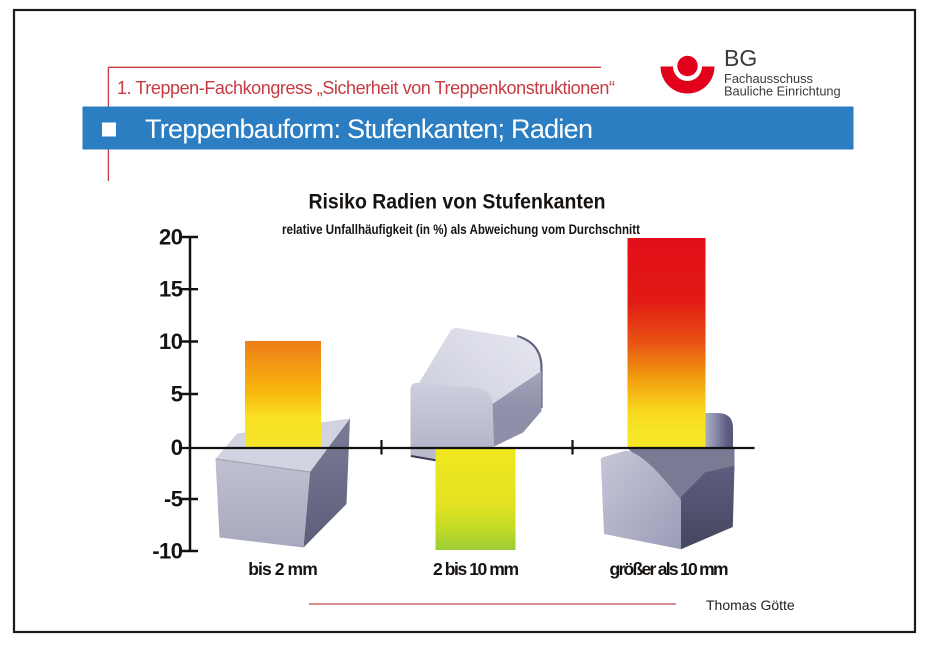 Image resolution: width=928 pixels, height=651 pixels. Describe the element at coordinates (740, 58) in the screenshot. I see `svg-text: BG` at that location.